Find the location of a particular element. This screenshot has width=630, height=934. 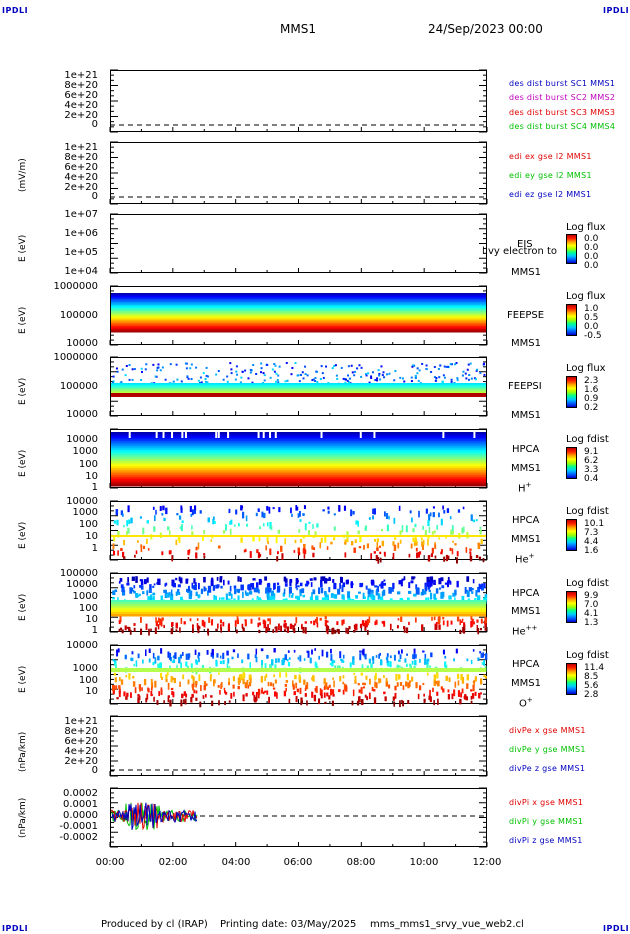

tick-label: 0.0001 is located at coordinates (80, 804).